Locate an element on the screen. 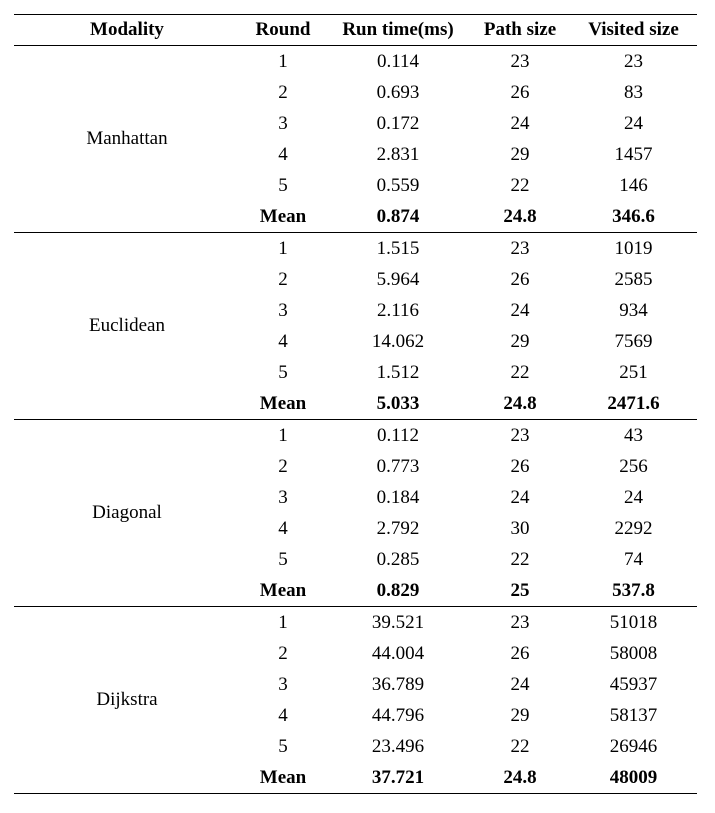  table-row: 4 2.831 29 1457 is located at coordinates (355, 154).